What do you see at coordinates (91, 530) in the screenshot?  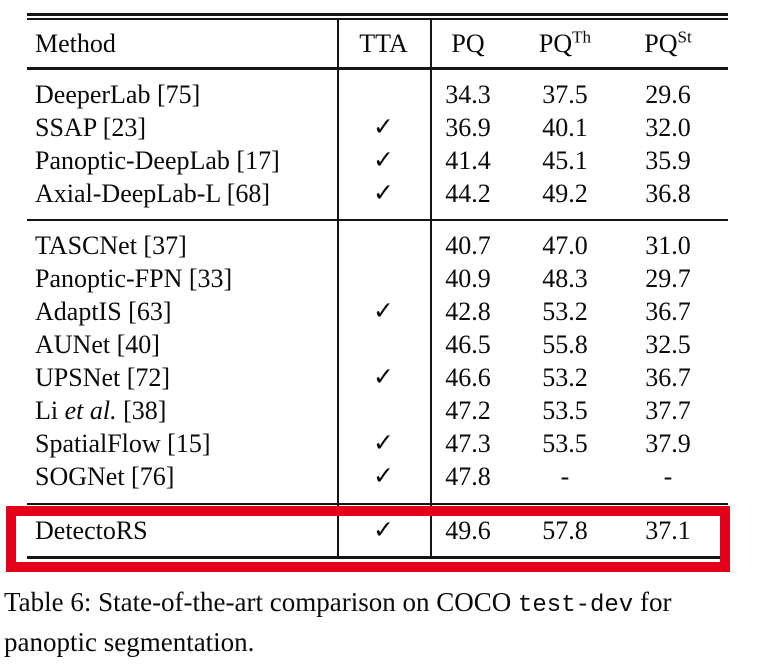 I see `method-cell: DetectoRS` at bounding box center [91, 530].